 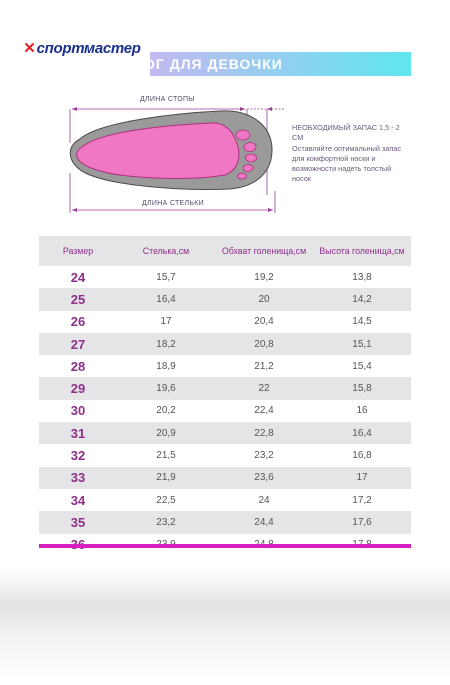 What do you see at coordinates (264, 299) in the screenshot?
I see `cell-shaft-girth: 20` at bounding box center [264, 299].